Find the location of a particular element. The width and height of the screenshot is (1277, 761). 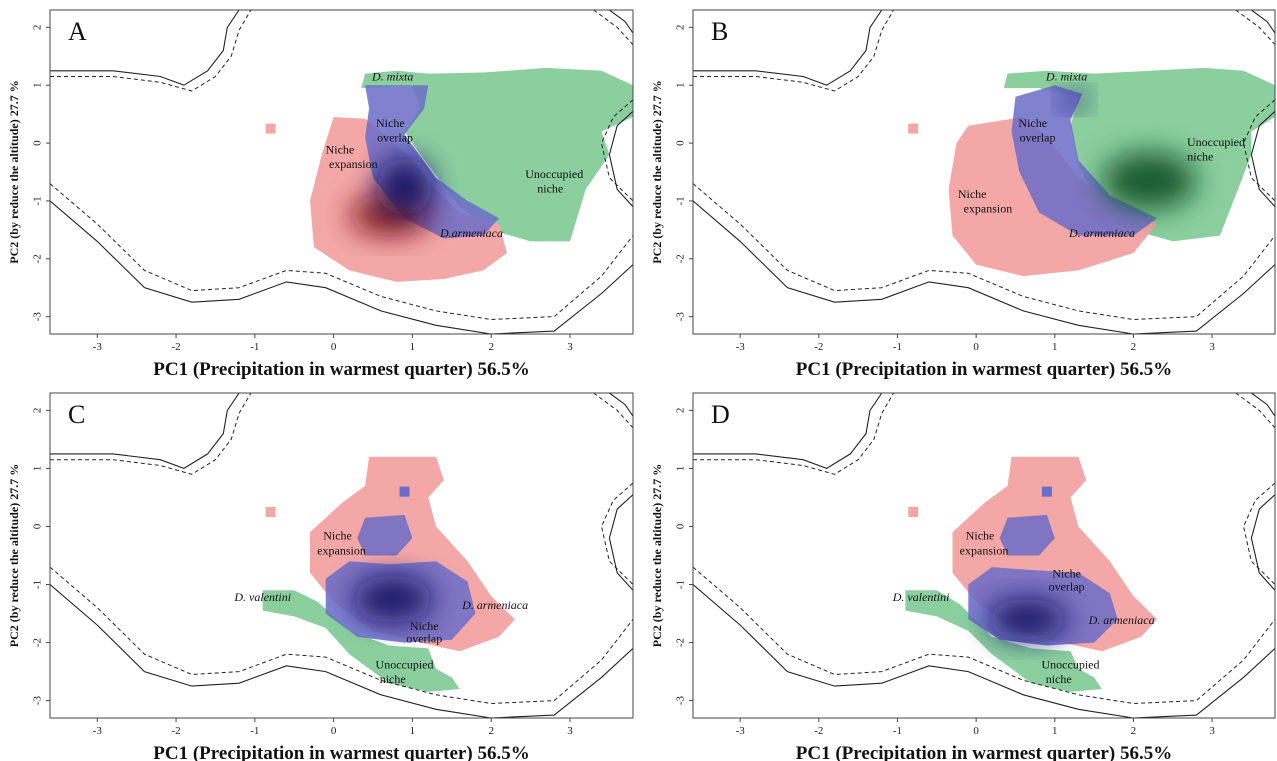

y-tick-label: -3 is located at coordinates (38, 317).